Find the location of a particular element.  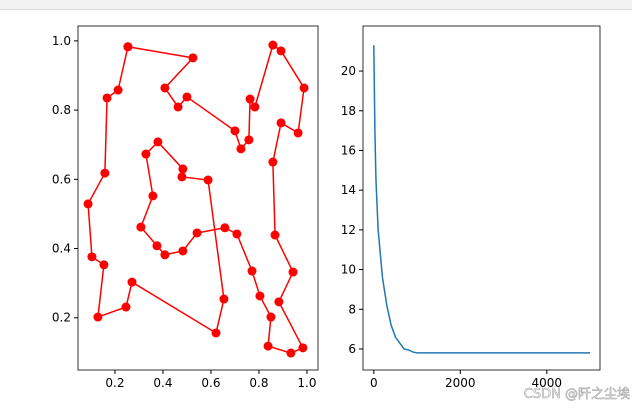

y-tick-label: 8 is located at coordinates (352, 309).